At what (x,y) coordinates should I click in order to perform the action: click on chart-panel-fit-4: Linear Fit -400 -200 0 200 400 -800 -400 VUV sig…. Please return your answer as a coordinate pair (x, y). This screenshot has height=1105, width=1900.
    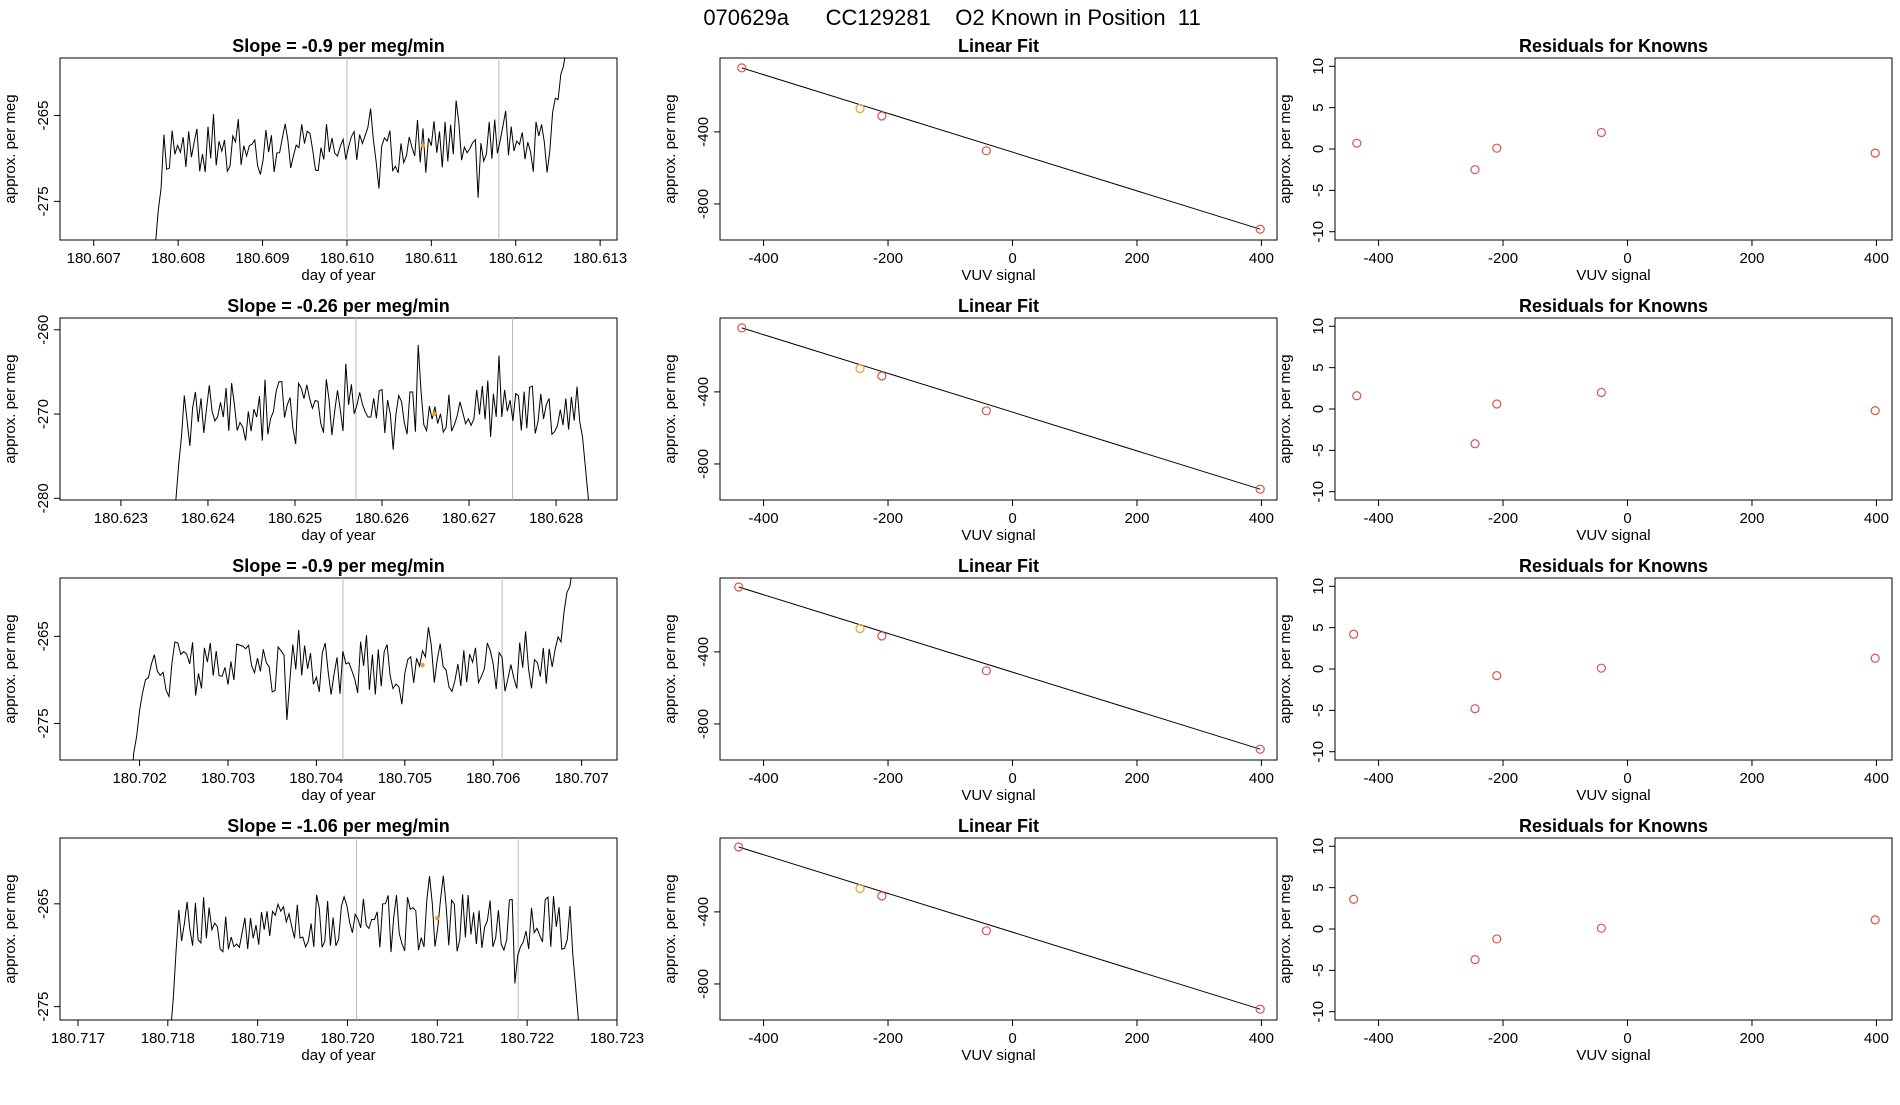
    Looking at the image, I should click on (970, 940).